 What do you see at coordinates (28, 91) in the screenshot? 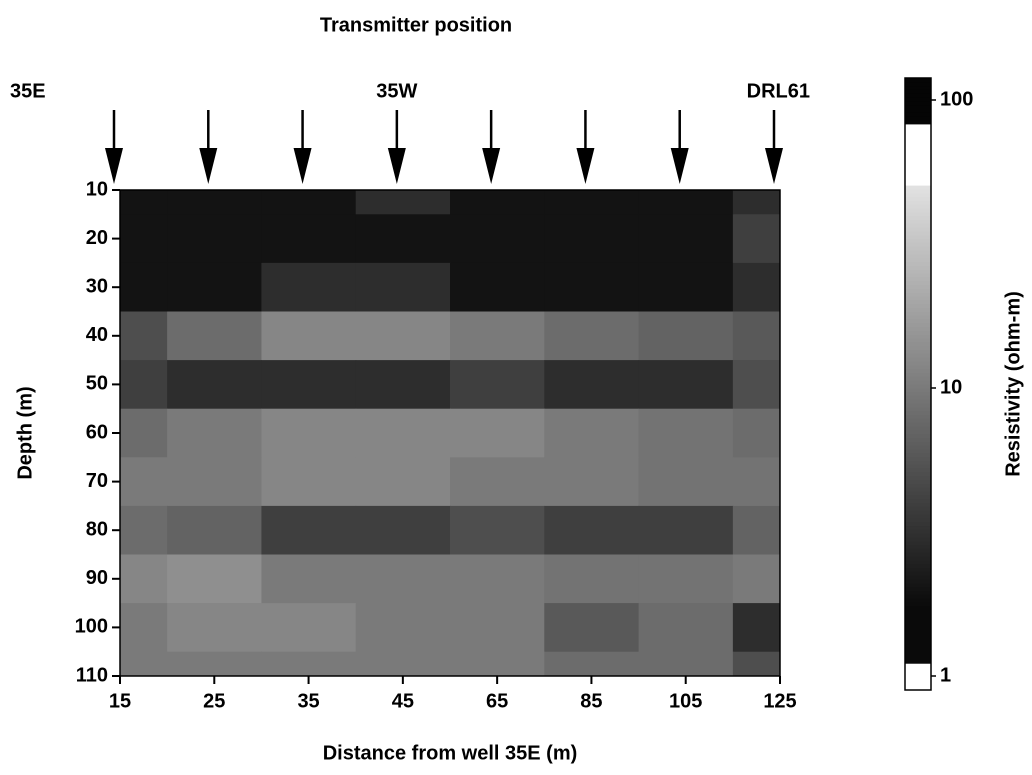
I see `transmitter-label: 35E` at bounding box center [28, 91].